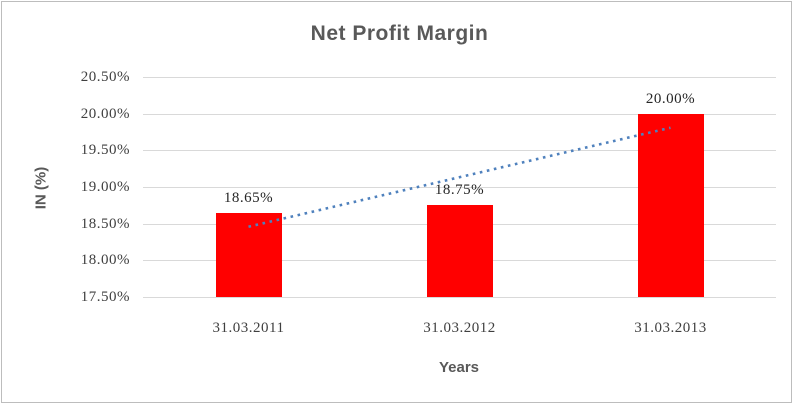  Describe the element at coordinates (248, 197) in the screenshot. I see `bar-data-label: 18.65%` at that location.